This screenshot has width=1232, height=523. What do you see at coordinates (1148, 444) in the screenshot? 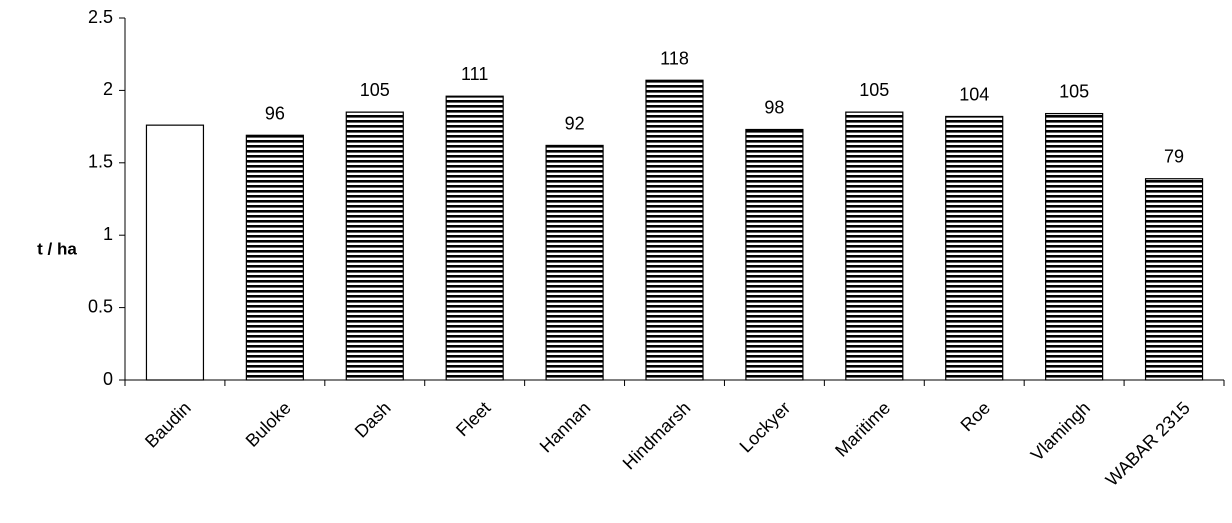
I see `x-tick-label: WABAR 2315` at bounding box center [1148, 444].